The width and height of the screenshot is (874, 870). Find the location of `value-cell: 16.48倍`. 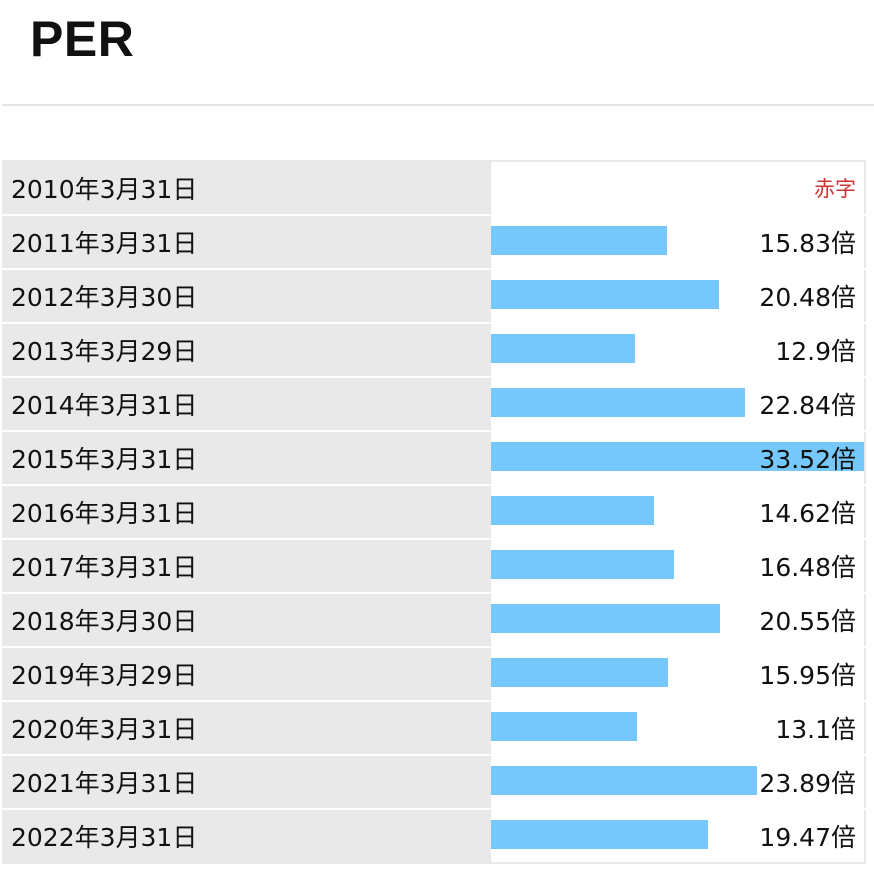

value-cell: 16.48倍 is located at coordinates (678, 566).